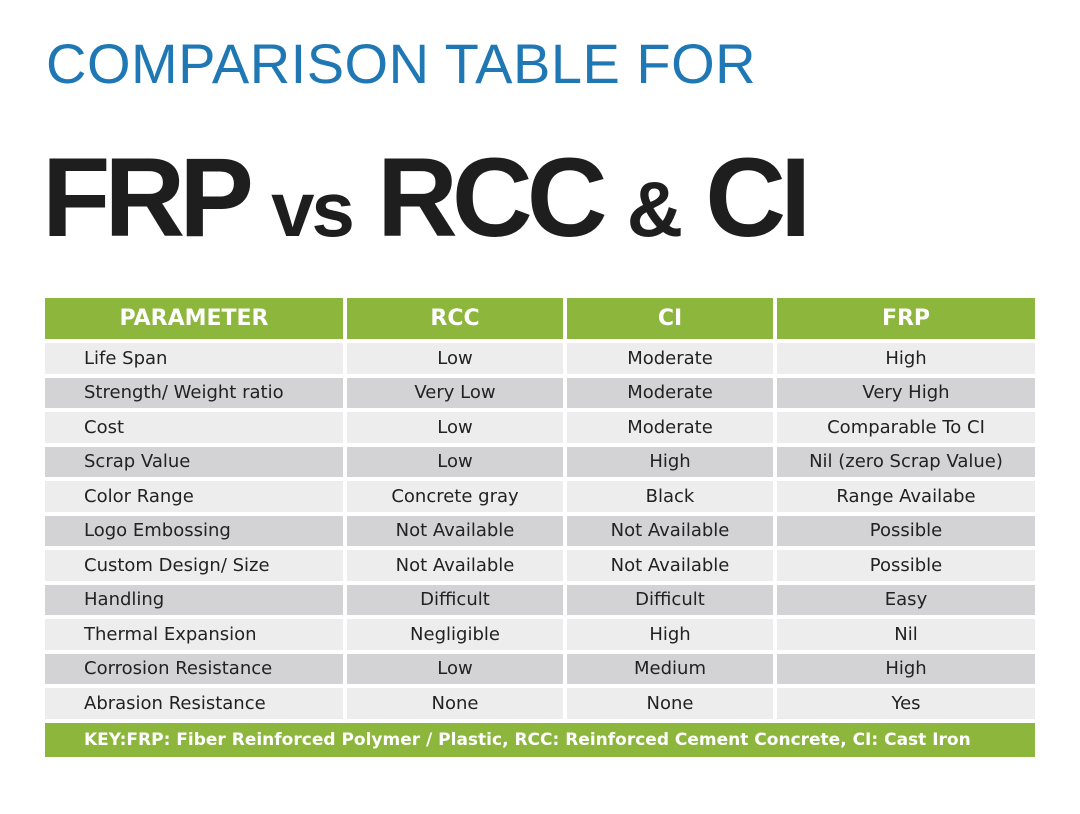  What do you see at coordinates (196, 635) in the screenshot?
I see `parameter-cell: Thermal Expansion` at bounding box center [196, 635].